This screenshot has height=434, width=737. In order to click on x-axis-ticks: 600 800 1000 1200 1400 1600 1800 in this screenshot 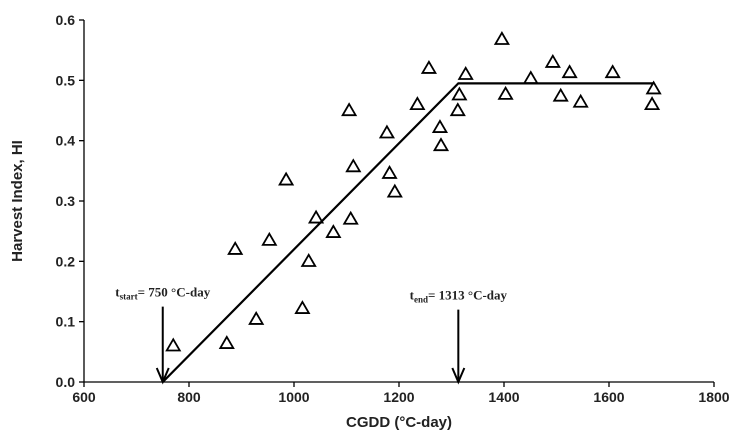, I will do `click(401, 393)`.